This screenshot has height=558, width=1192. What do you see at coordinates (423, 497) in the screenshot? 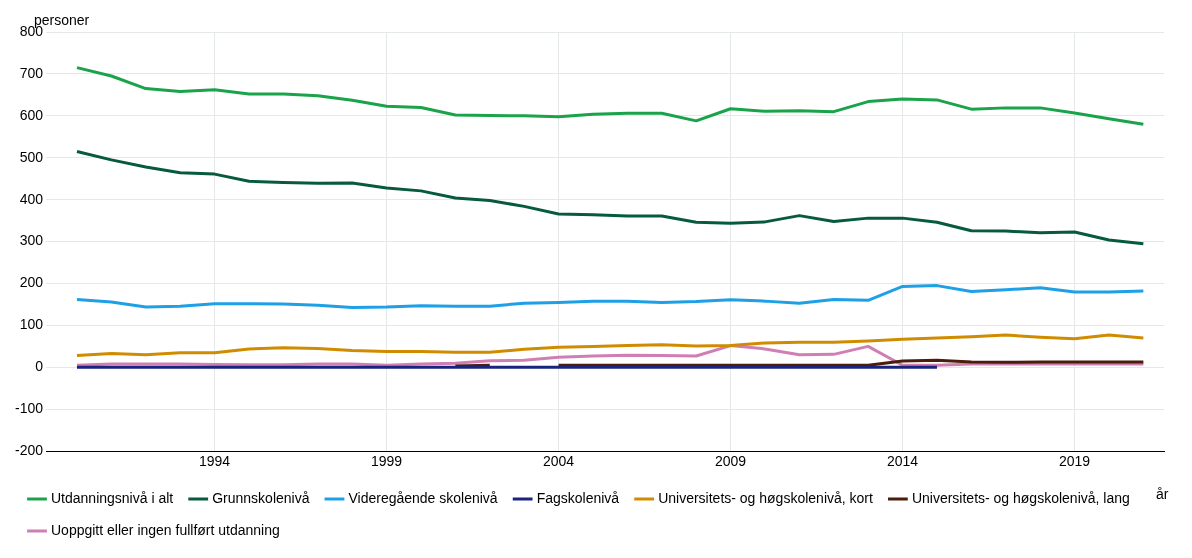
I see `legend-label: Videregående skolenivå` at bounding box center [423, 497].